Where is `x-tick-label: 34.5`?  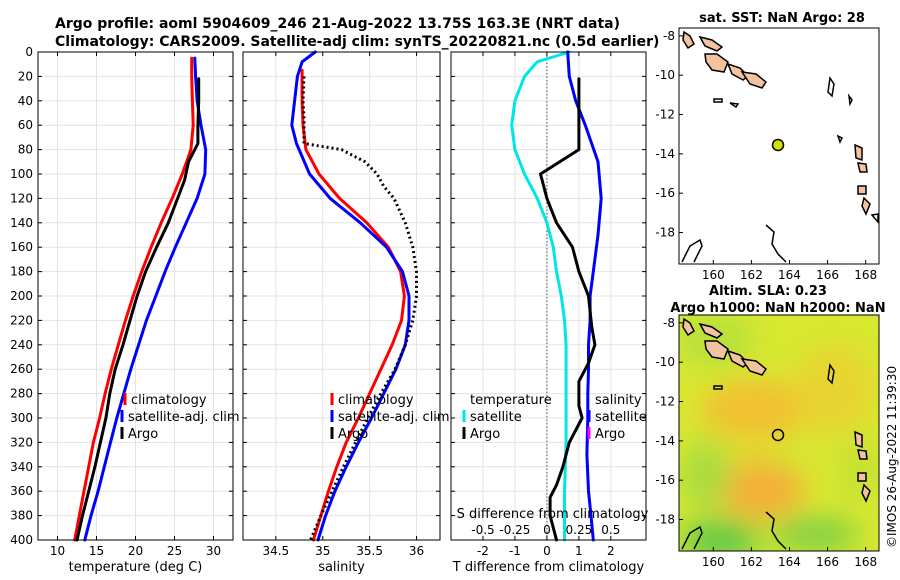 x-tick-label: 34.5 is located at coordinates (275, 551).